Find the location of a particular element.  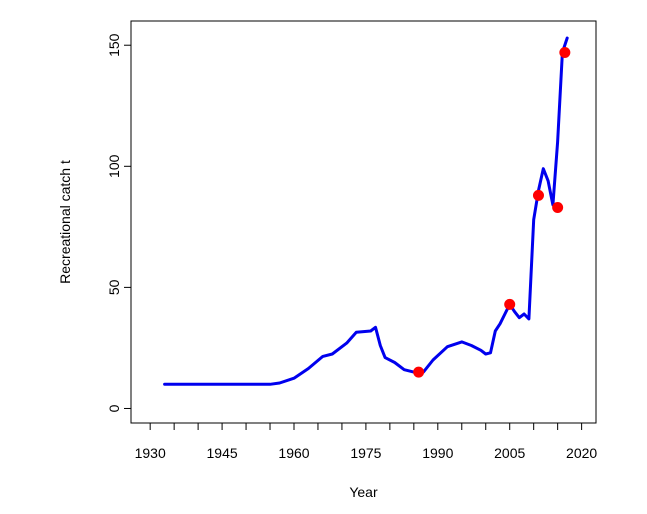

x-tick-label: 2020 is located at coordinates (581, 453).